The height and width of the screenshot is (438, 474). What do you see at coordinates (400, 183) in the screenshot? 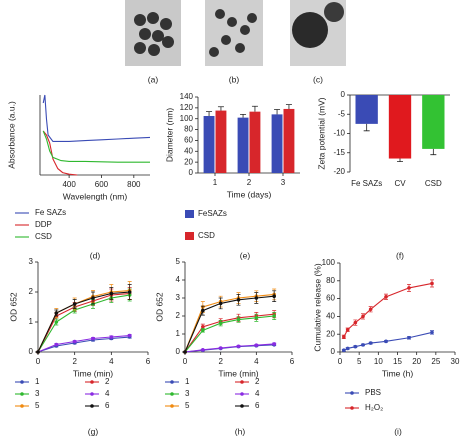
I see `x-tick-label: CV` at bounding box center [400, 183].